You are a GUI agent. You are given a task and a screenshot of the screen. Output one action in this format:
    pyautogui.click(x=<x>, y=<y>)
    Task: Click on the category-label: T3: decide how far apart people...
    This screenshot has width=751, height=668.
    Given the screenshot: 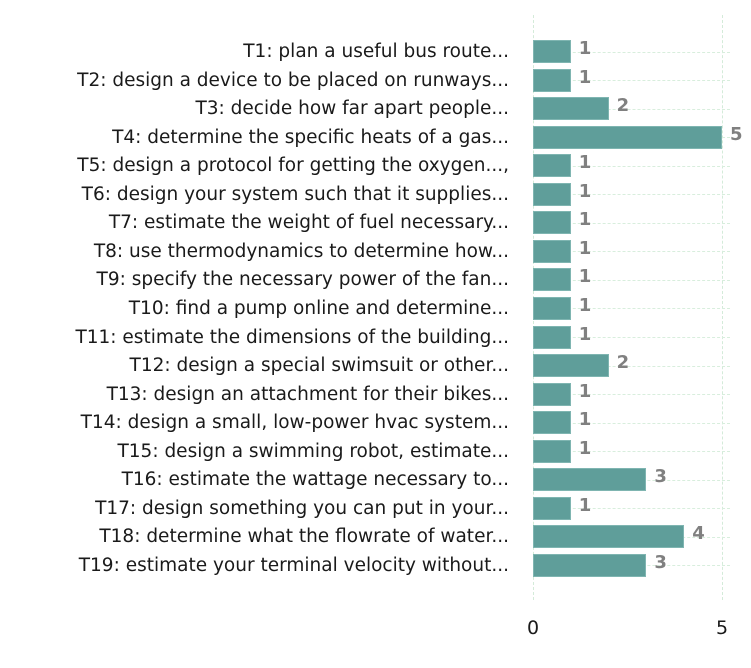 What is the action you would take?
    pyautogui.click(x=352, y=108)
    